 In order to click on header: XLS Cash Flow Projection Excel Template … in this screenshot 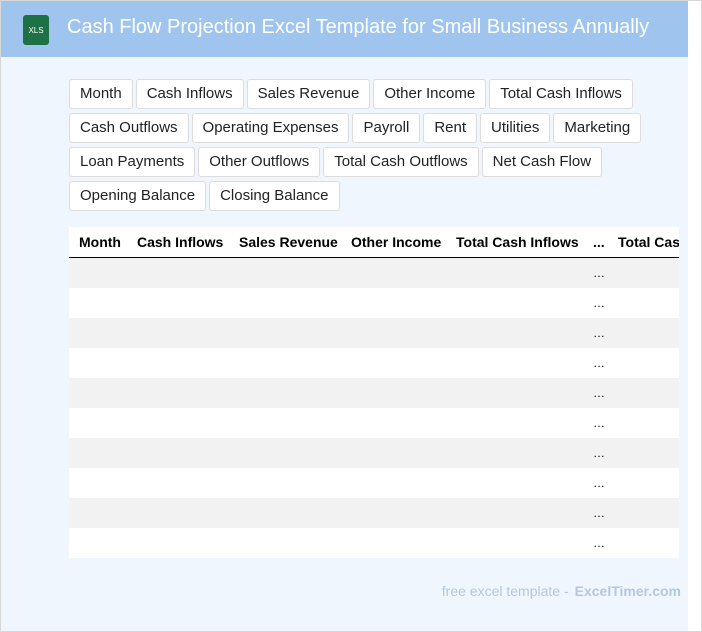, I will do `click(344, 29)`.